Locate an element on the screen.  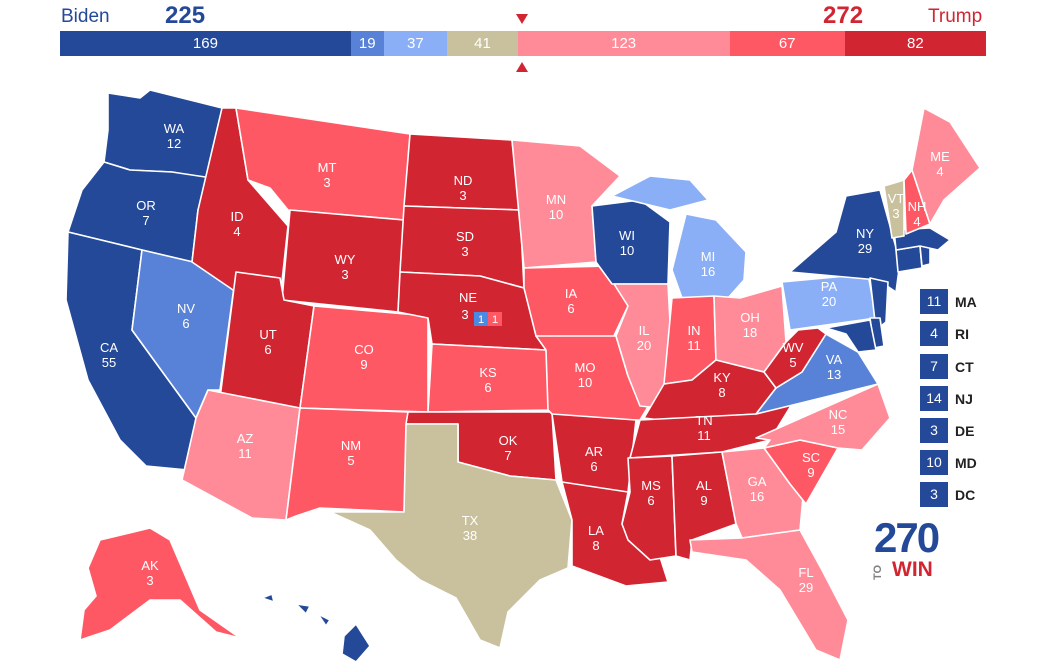
state-label-AL: AL 9 is located at coordinates (704, 493).